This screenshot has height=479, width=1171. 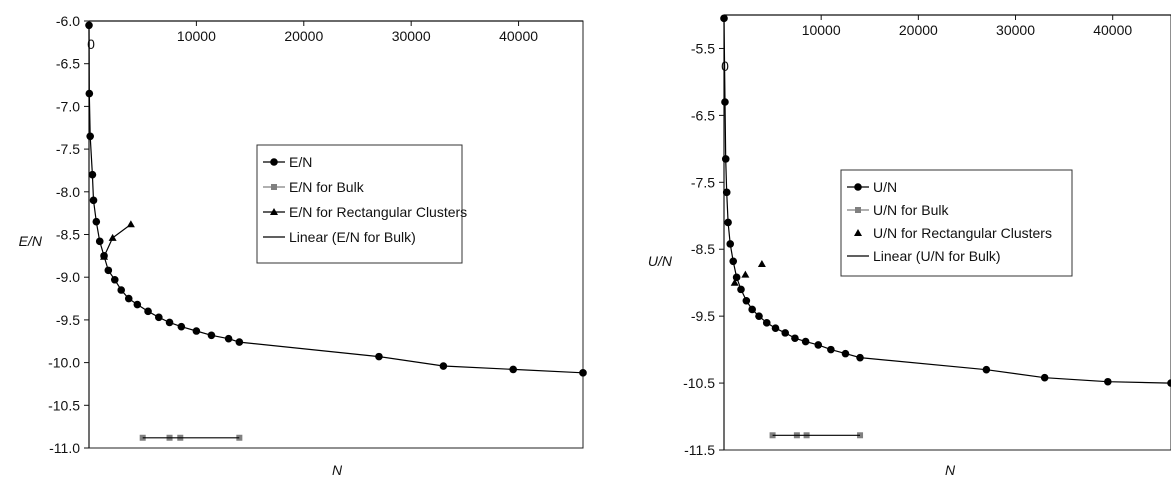 What do you see at coordinates (378, 212) in the screenshot?
I see `legend-label: E/N for Rectangular Clusters` at bounding box center [378, 212].